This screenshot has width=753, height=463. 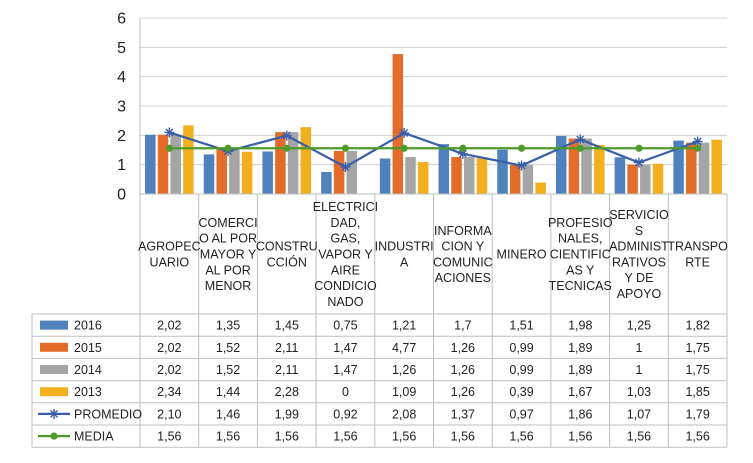 What do you see at coordinates (521, 326) in the screenshot?
I see `data-label: 1,51` at bounding box center [521, 326].